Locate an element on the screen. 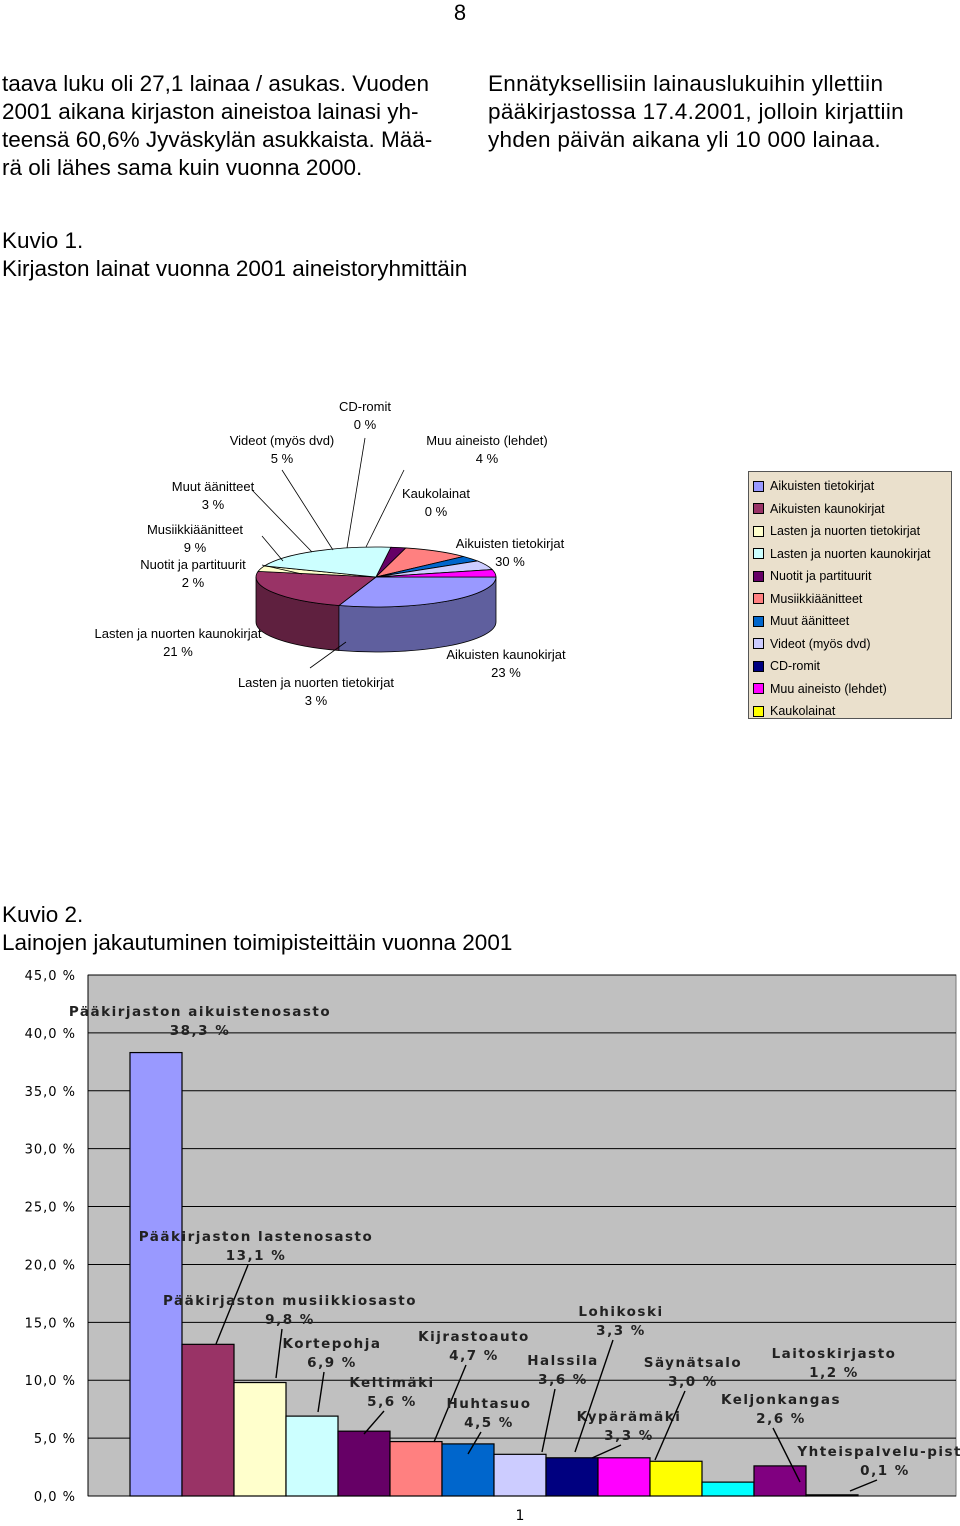  bar-label-name: Keljonkangas is located at coordinates (781, 1400).